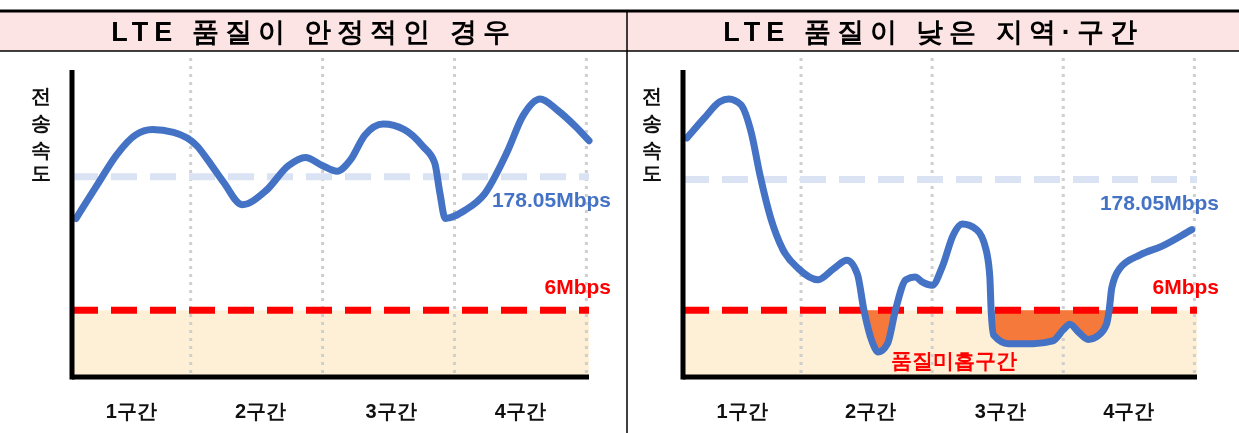  Describe the element at coordinates (313, 32) in the screenshot. I see `title: LTE 품질이 안정적인 경우` at that location.